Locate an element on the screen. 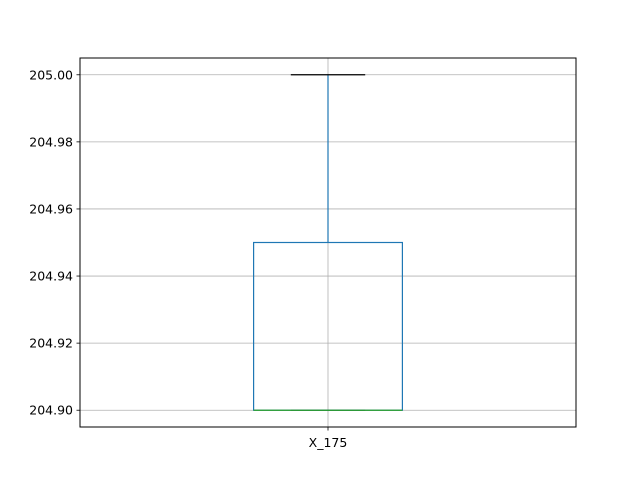 The height and width of the screenshot is (480, 640). y-tick-label: 204.98 is located at coordinates (51, 141).